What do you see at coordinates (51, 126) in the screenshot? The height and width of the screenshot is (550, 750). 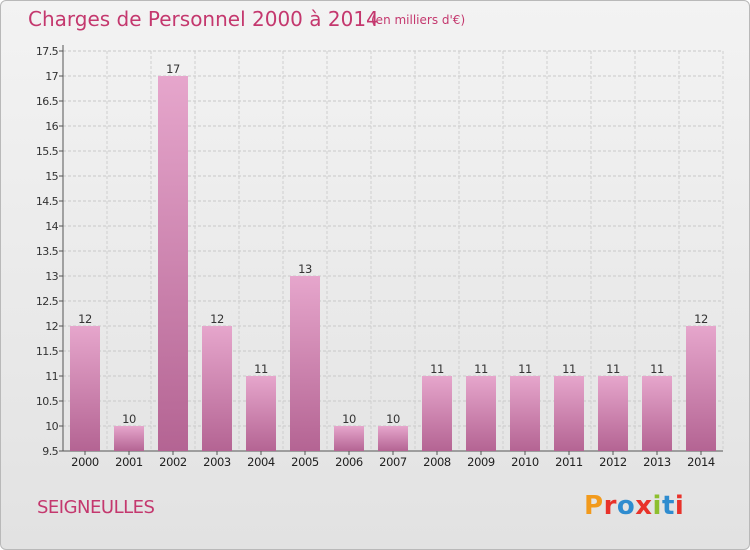 I see `y-tick-label: 16` at bounding box center [51, 126].